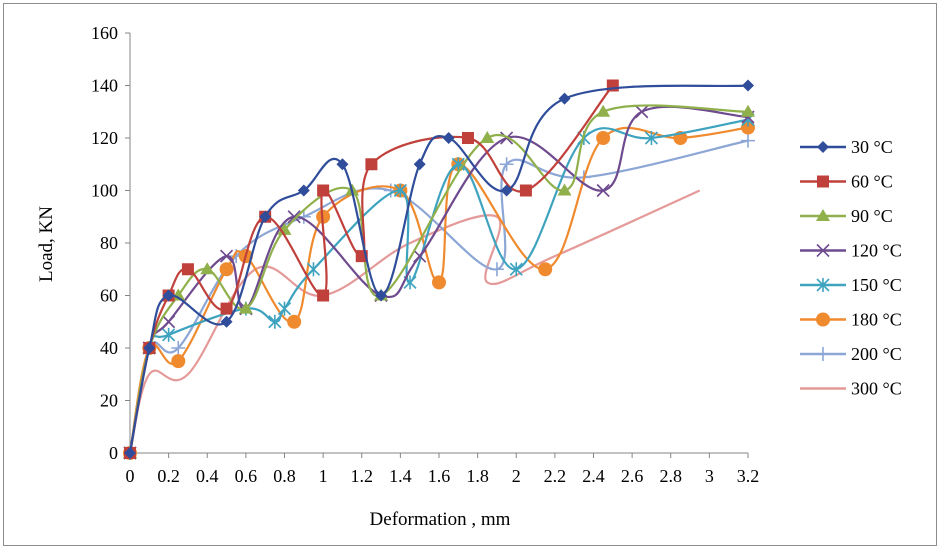 The image size is (942, 551). Describe the element at coordinates (130, 476) in the screenshot. I see `x-tick-label: 0` at that location.